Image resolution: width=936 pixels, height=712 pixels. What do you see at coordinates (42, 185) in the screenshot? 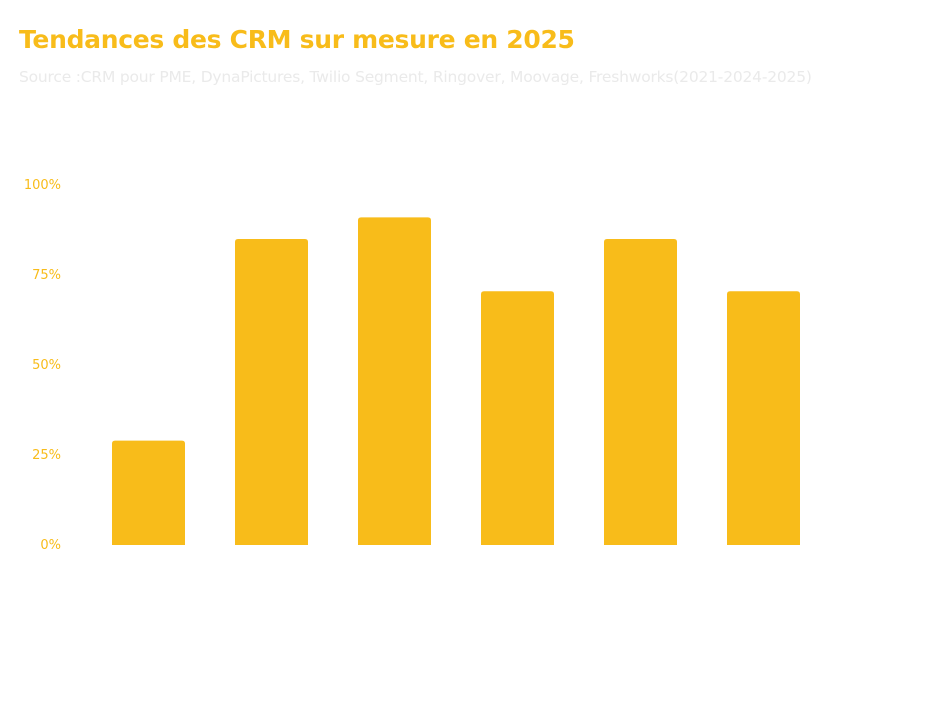
I see `y-tick-label: 100%` at bounding box center [42, 185].